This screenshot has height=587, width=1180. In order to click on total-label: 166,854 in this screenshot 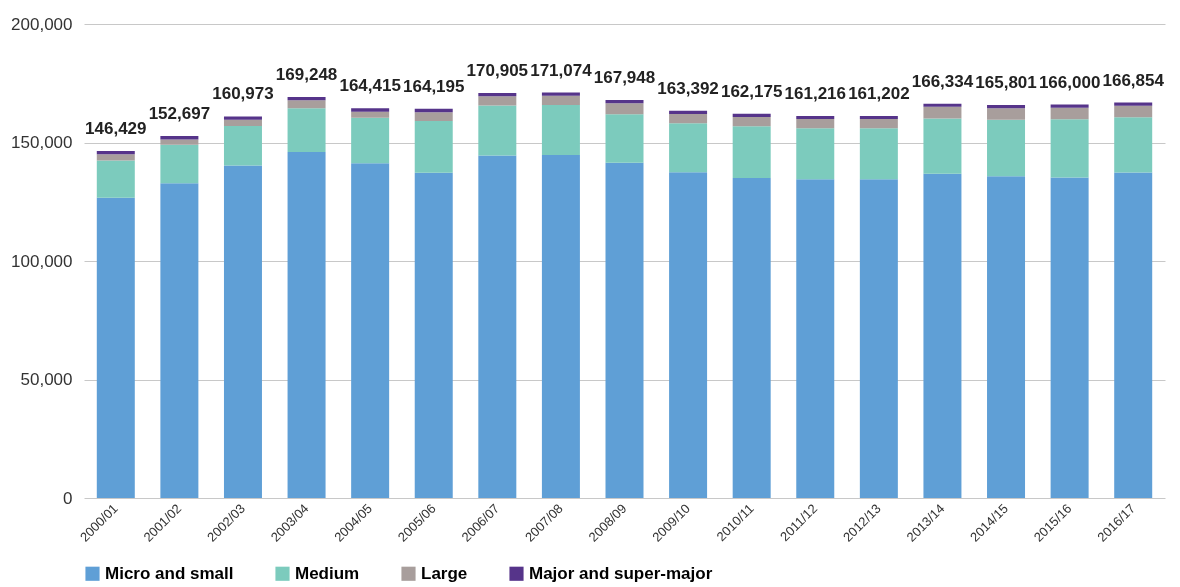, I will do `click(1133, 80)`.